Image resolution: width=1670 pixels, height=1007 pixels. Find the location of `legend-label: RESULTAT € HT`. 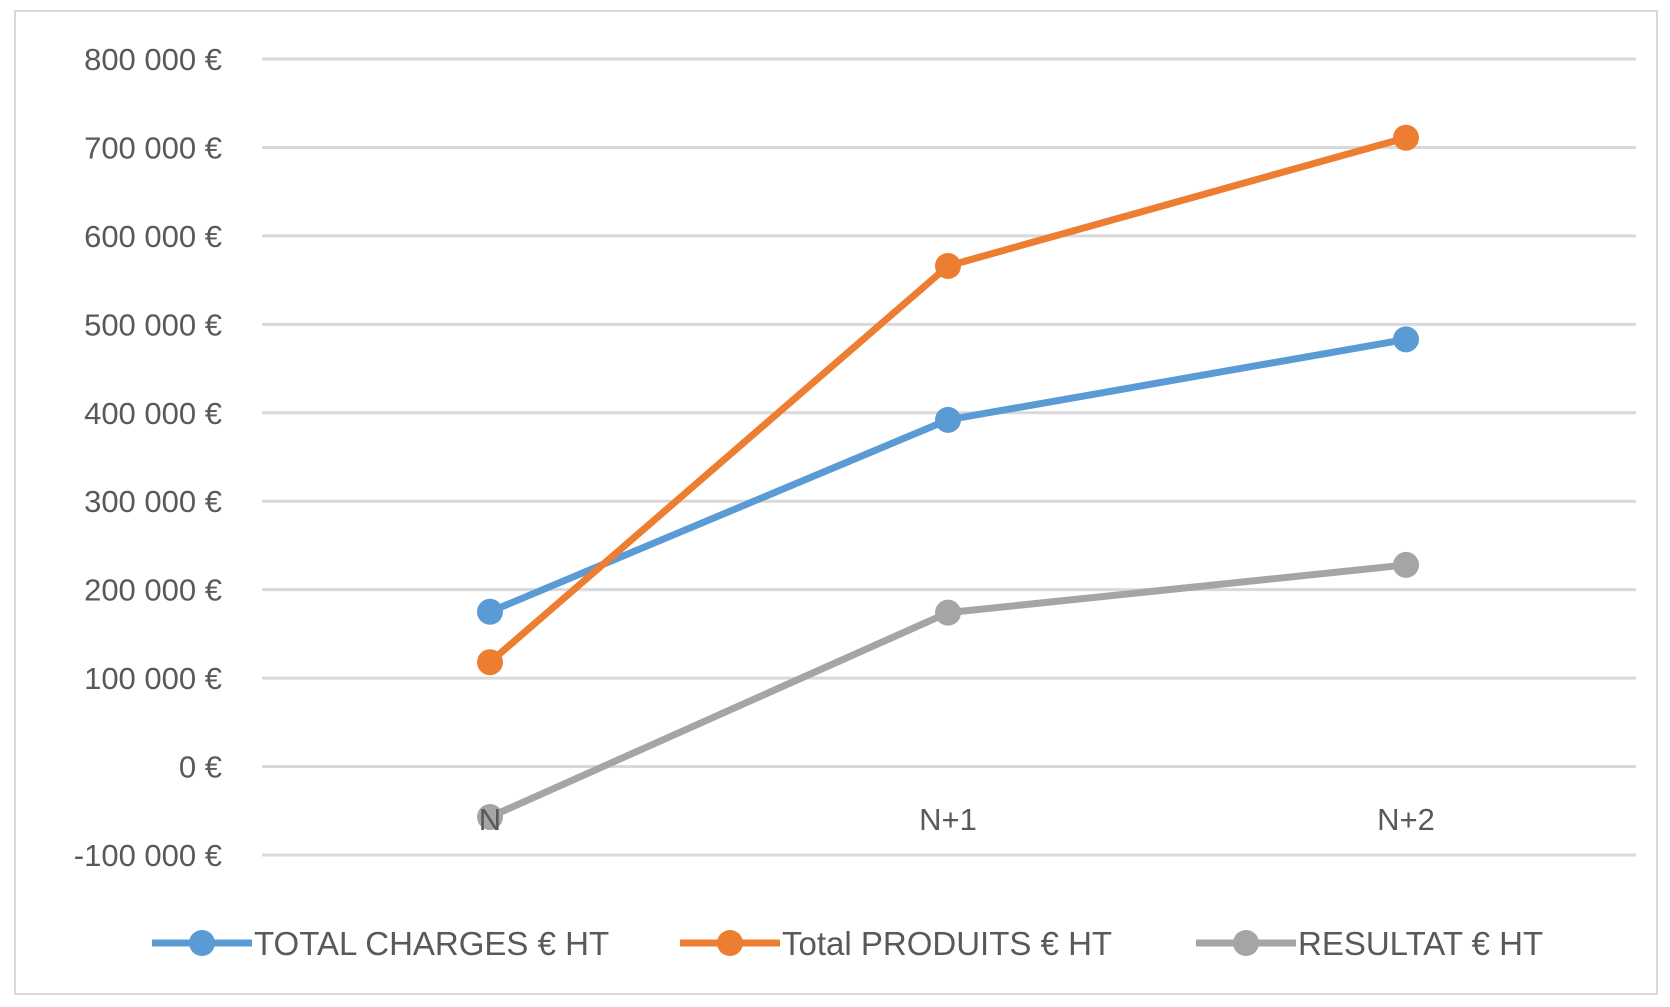

legend-label: RESULTAT € HT is located at coordinates (1420, 943).